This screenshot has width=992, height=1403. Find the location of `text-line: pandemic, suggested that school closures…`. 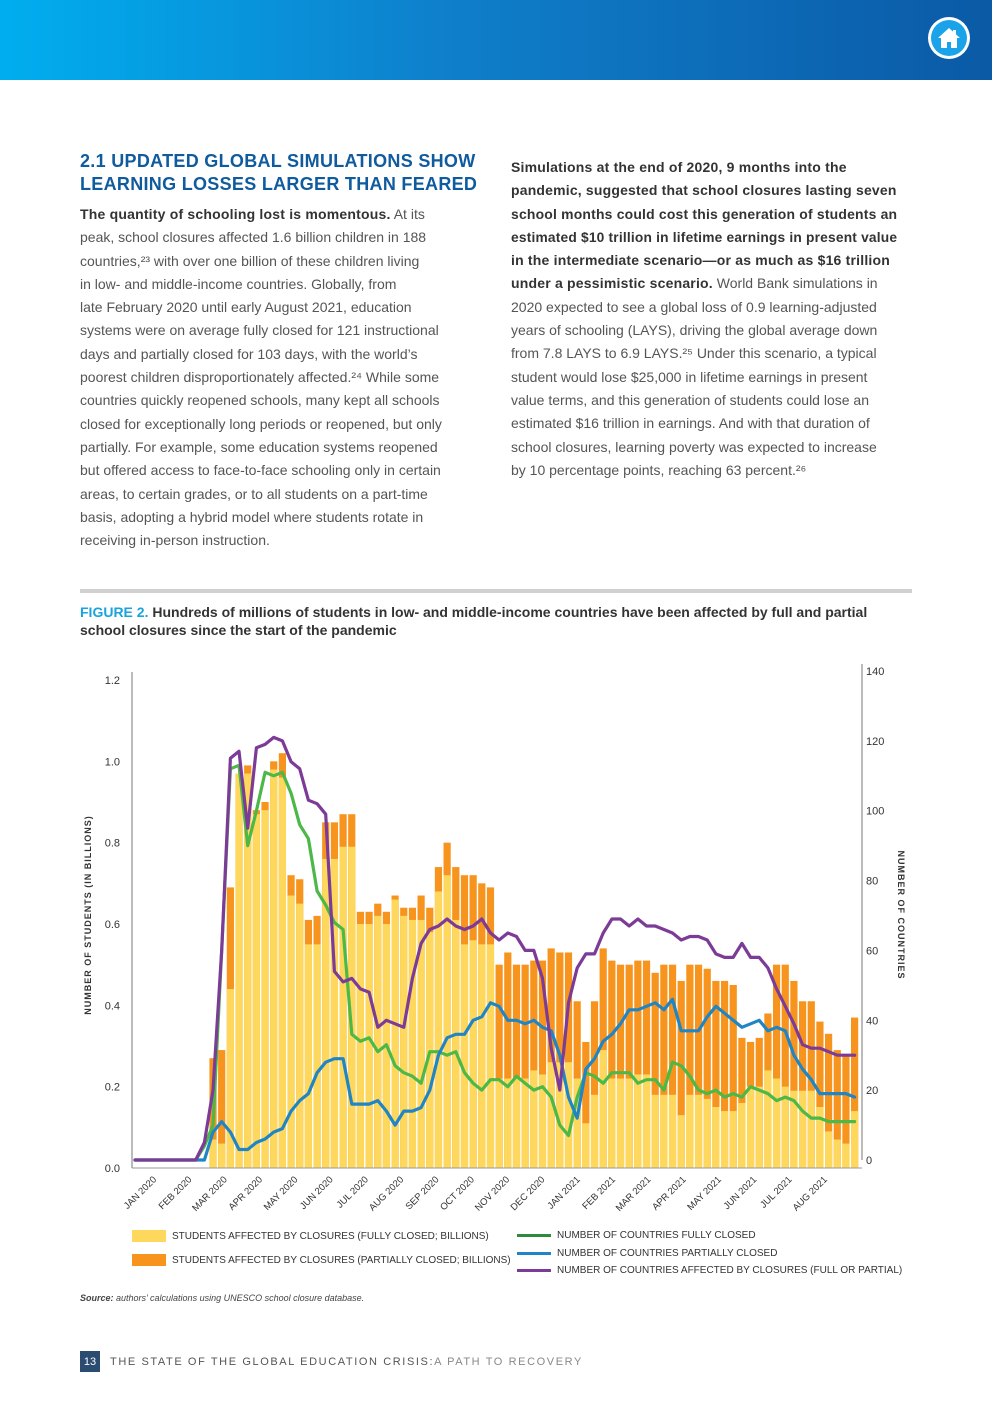

text-line: pandemic, suggested that school closures… is located at coordinates (703, 190).